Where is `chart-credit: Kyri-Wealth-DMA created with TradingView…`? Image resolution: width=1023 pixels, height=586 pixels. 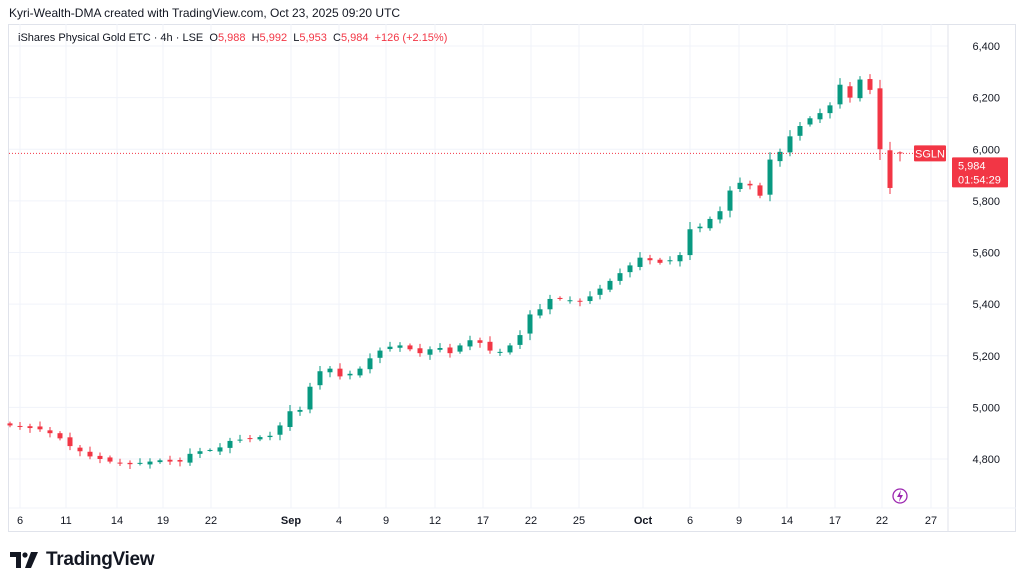 chart-credit: Kyri-Wealth-DMA created with TradingView… is located at coordinates (205, 13).